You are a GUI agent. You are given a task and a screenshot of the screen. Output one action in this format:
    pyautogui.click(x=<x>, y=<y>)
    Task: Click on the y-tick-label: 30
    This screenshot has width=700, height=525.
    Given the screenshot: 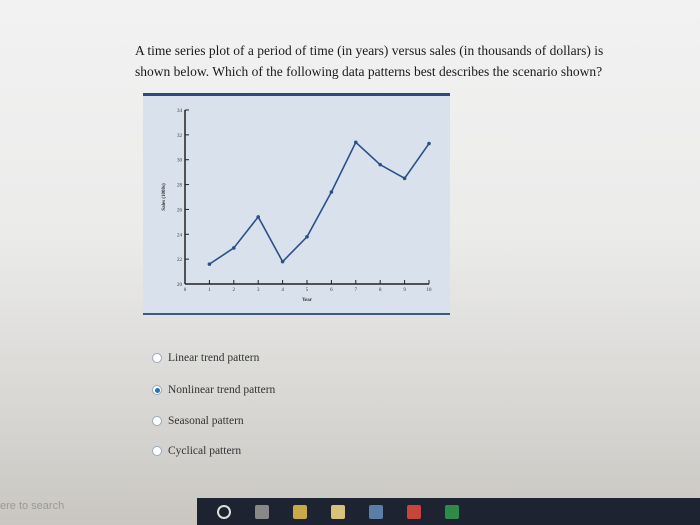 What is the action you would take?
    pyautogui.click(x=180, y=161)
    